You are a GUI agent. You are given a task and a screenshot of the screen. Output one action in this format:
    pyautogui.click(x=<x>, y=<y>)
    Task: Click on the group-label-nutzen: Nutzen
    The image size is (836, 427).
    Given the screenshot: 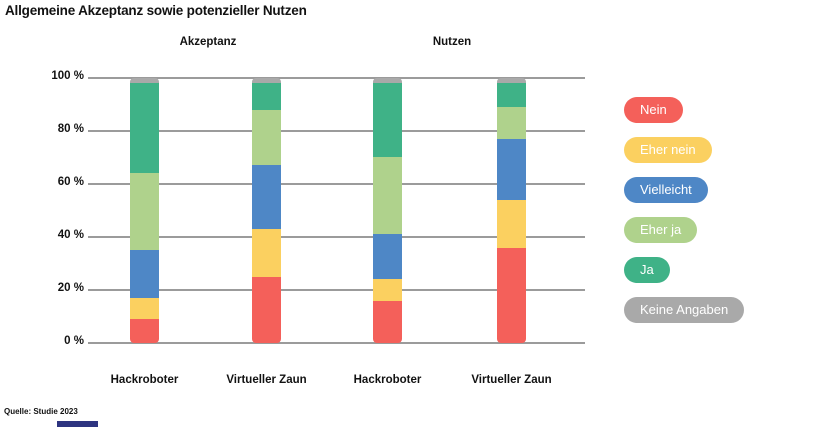 What is the action you would take?
    pyautogui.click(x=452, y=42)
    